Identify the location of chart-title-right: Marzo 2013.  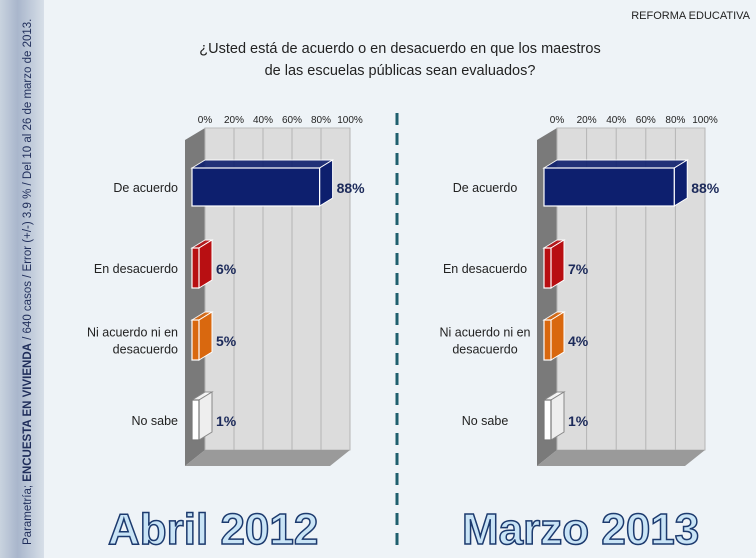
(580, 529).